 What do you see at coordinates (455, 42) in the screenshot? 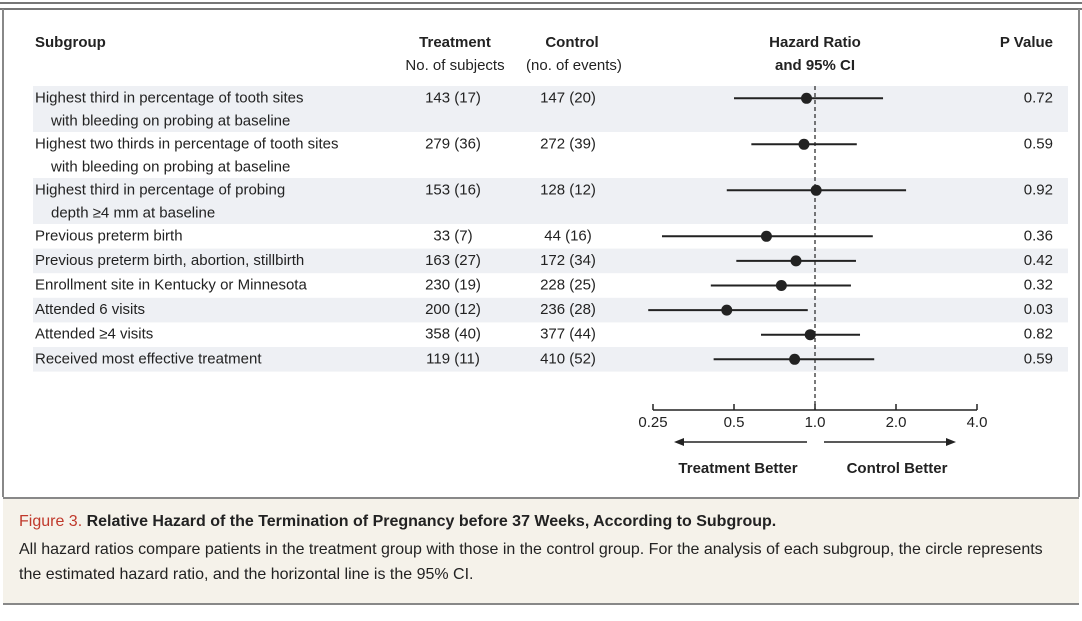
I see `header: Treatment` at bounding box center [455, 42].